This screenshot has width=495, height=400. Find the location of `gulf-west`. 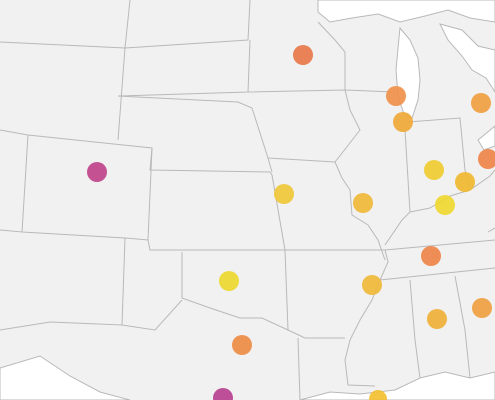

gulf-west is located at coordinates (65, 377).